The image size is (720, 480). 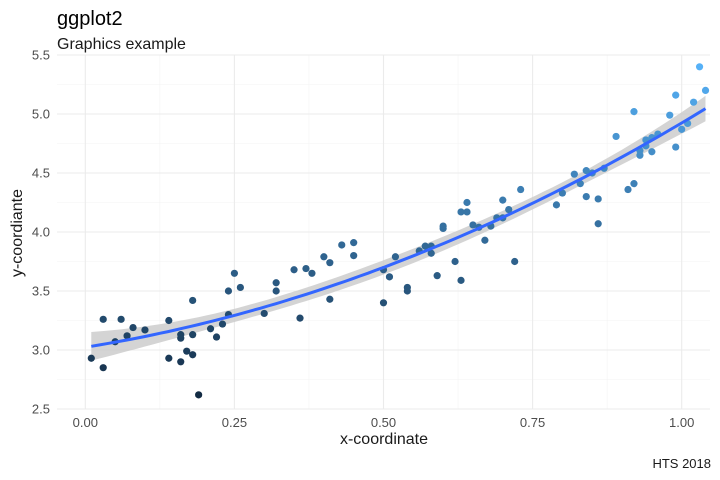 What do you see at coordinates (17, 233) in the screenshot?
I see `y-axis-title: y-coordiante` at bounding box center [17, 233].